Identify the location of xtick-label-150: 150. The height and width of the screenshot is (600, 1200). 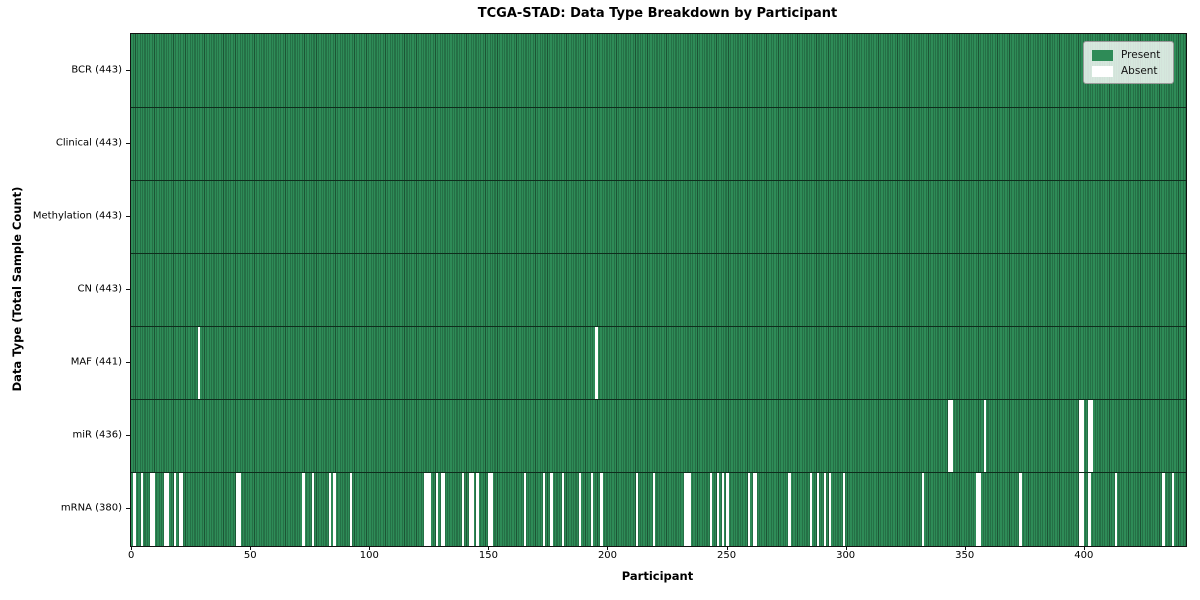
(488, 555).